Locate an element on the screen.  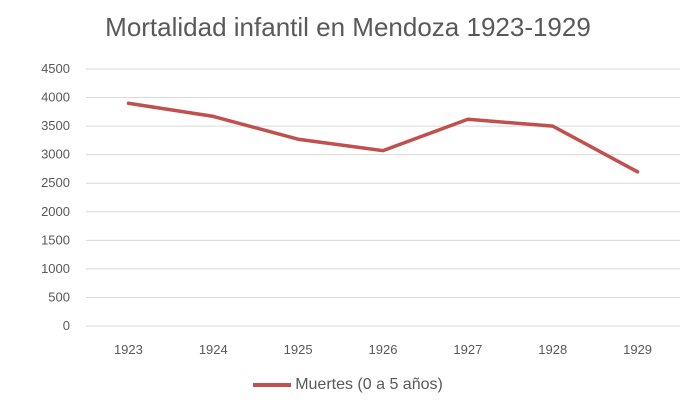
y-tick-label: 3500 is located at coordinates (55, 125).